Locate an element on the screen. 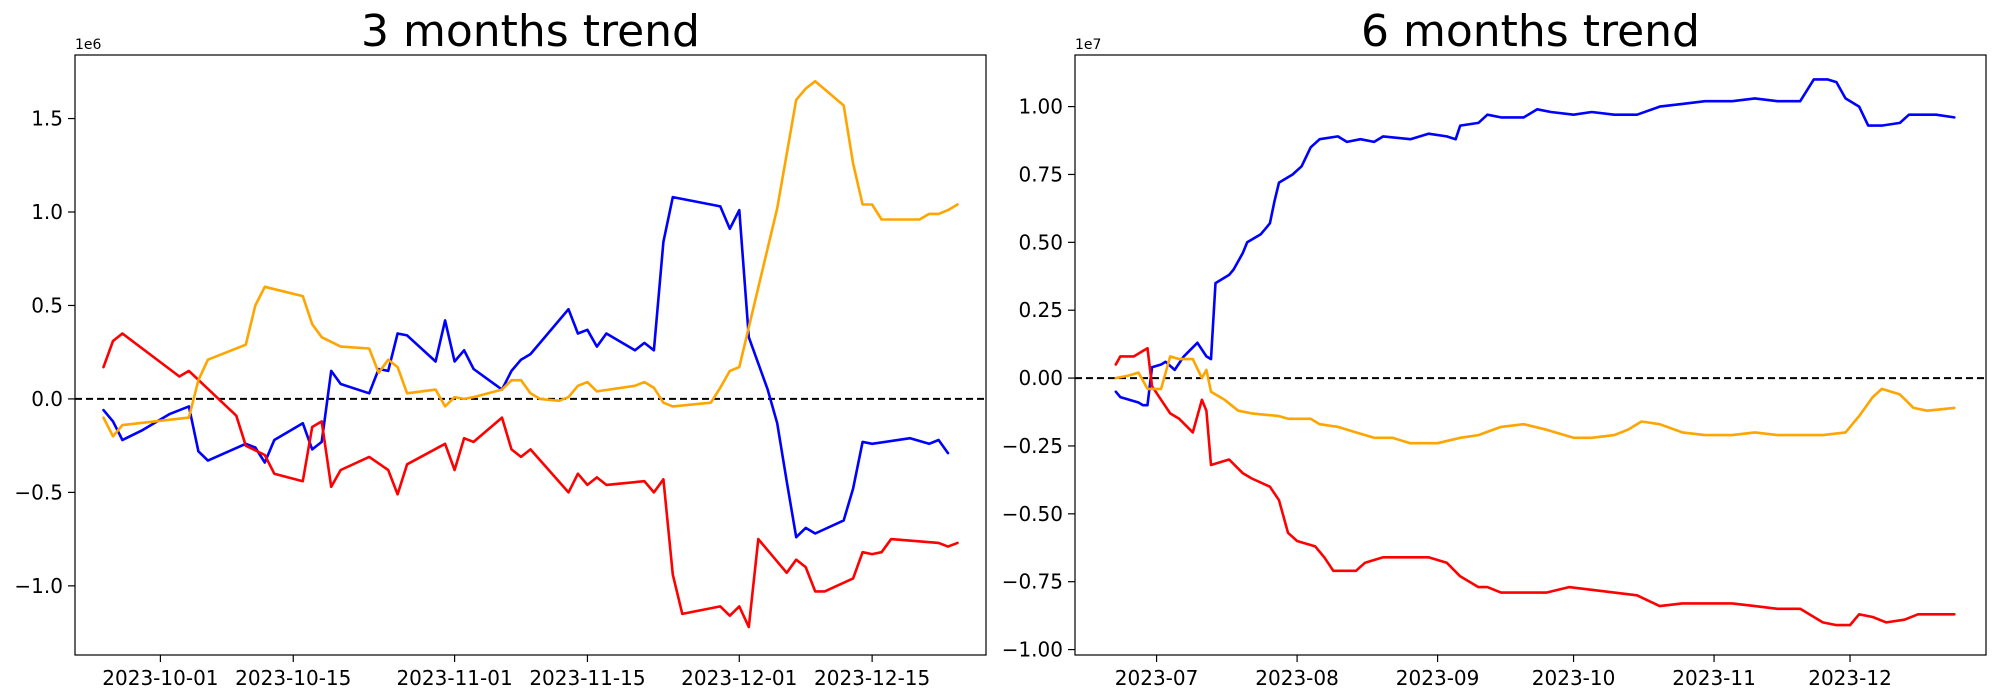 The height and width of the screenshot is (700, 2000). left-x-tick-label: 2023-12-15 is located at coordinates (872, 678).